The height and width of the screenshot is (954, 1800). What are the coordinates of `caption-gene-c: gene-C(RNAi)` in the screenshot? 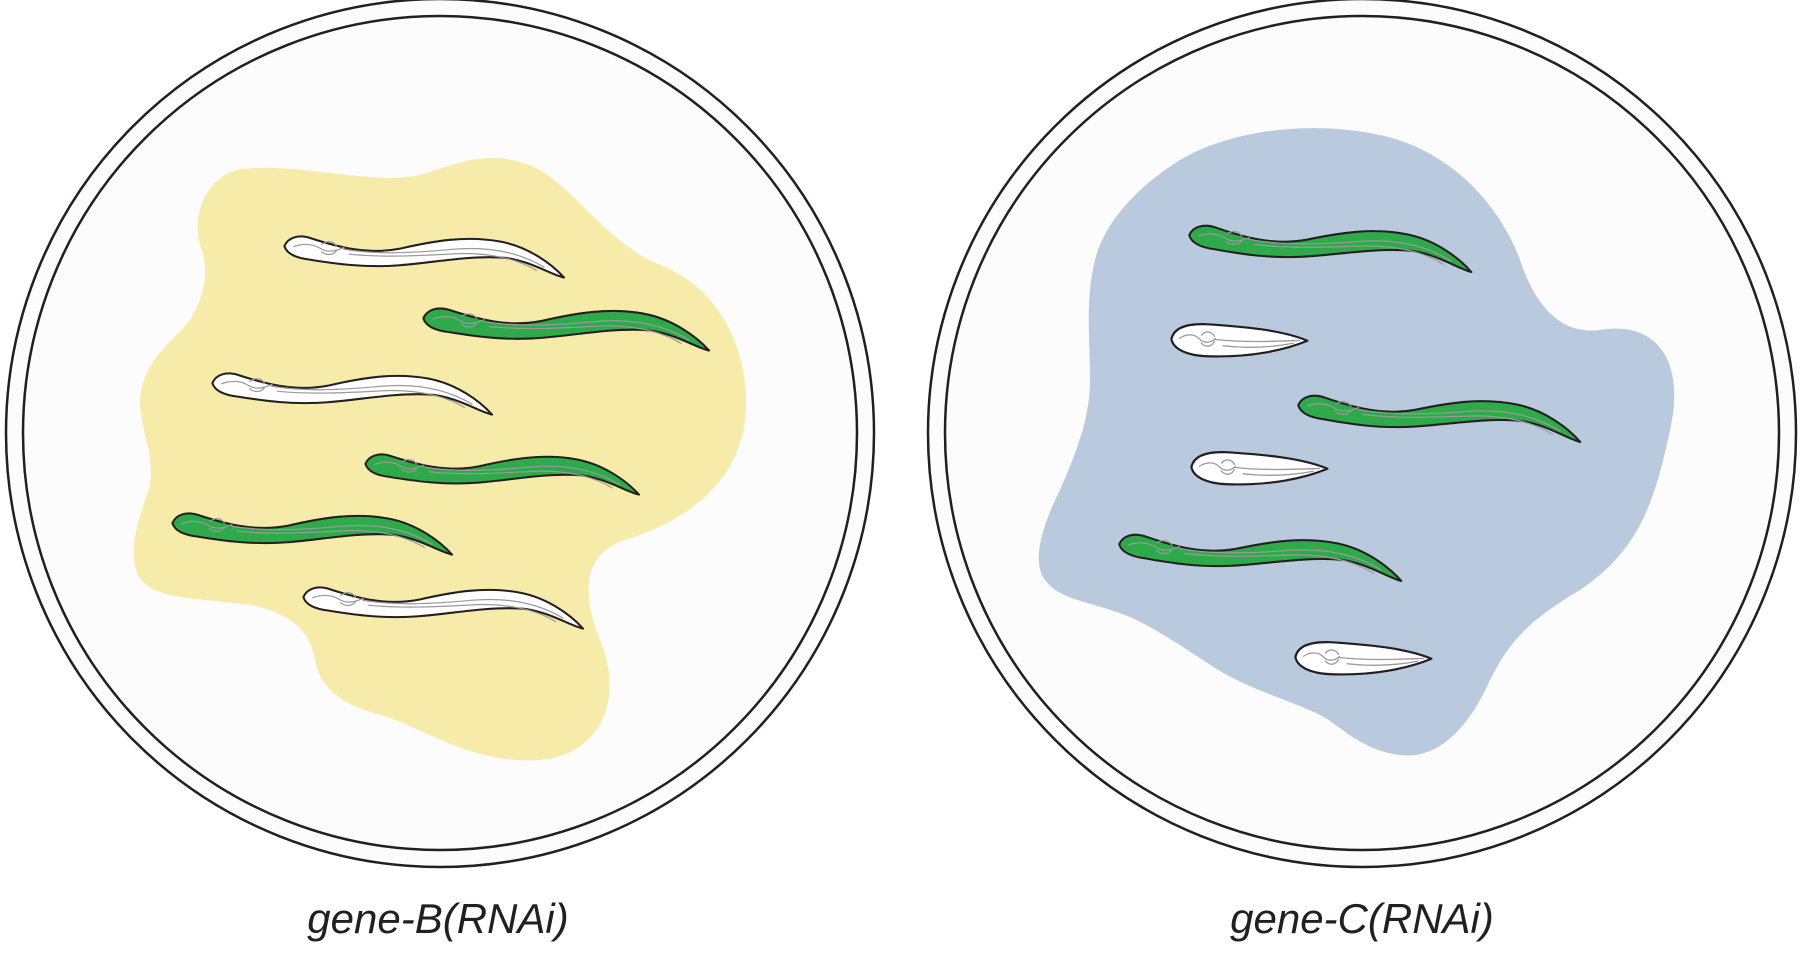 It's located at (1362, 918).